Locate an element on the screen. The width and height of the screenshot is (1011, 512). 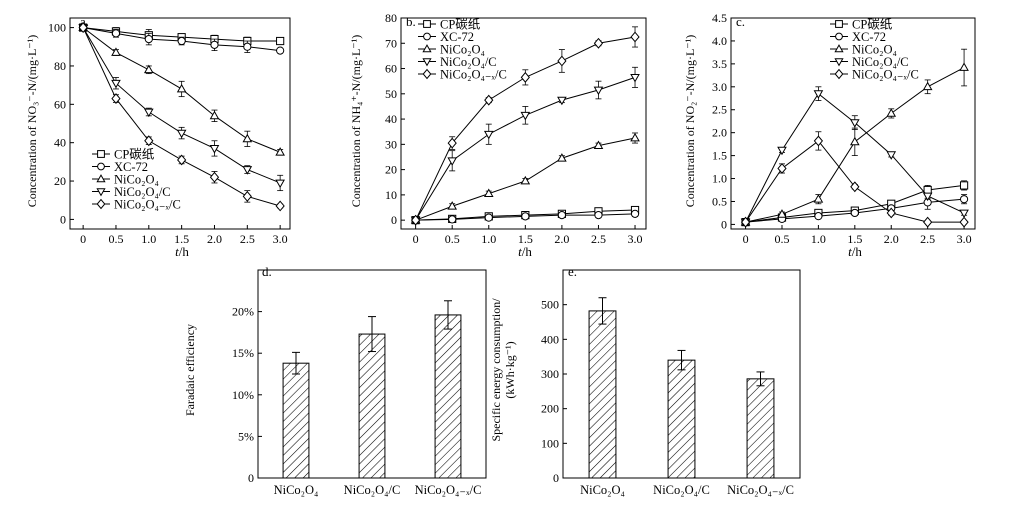
panel-label-b: b. is located at coordinates (411, 21).